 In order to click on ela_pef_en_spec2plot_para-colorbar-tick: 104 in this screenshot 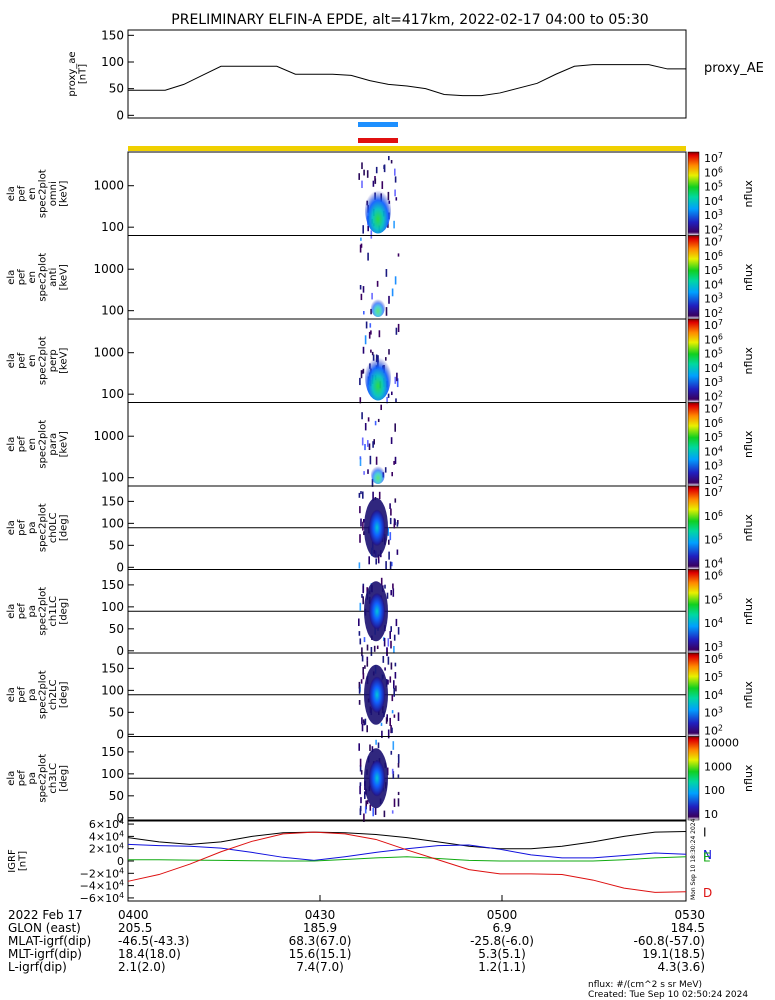, I will do `click(713, 451)`.